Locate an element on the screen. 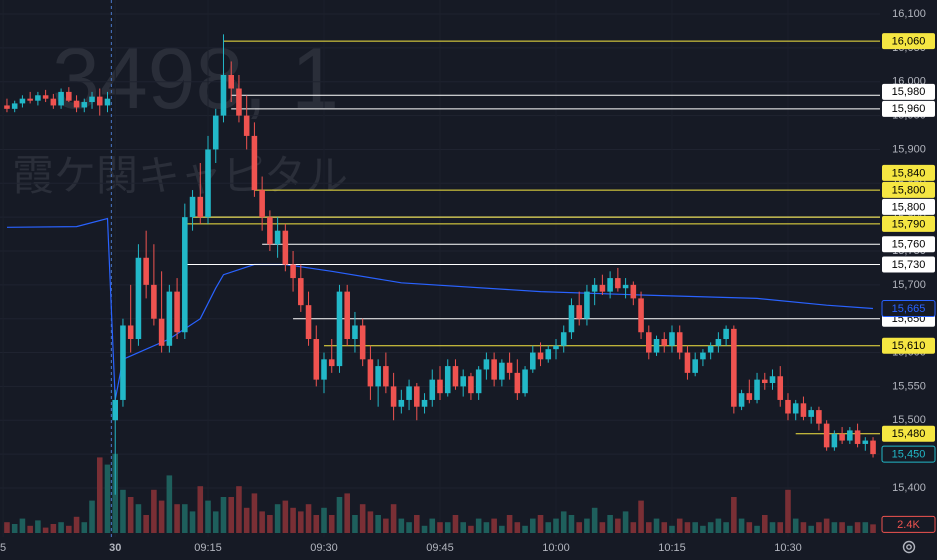  volume-label-box is located at coordinates (908, 524).